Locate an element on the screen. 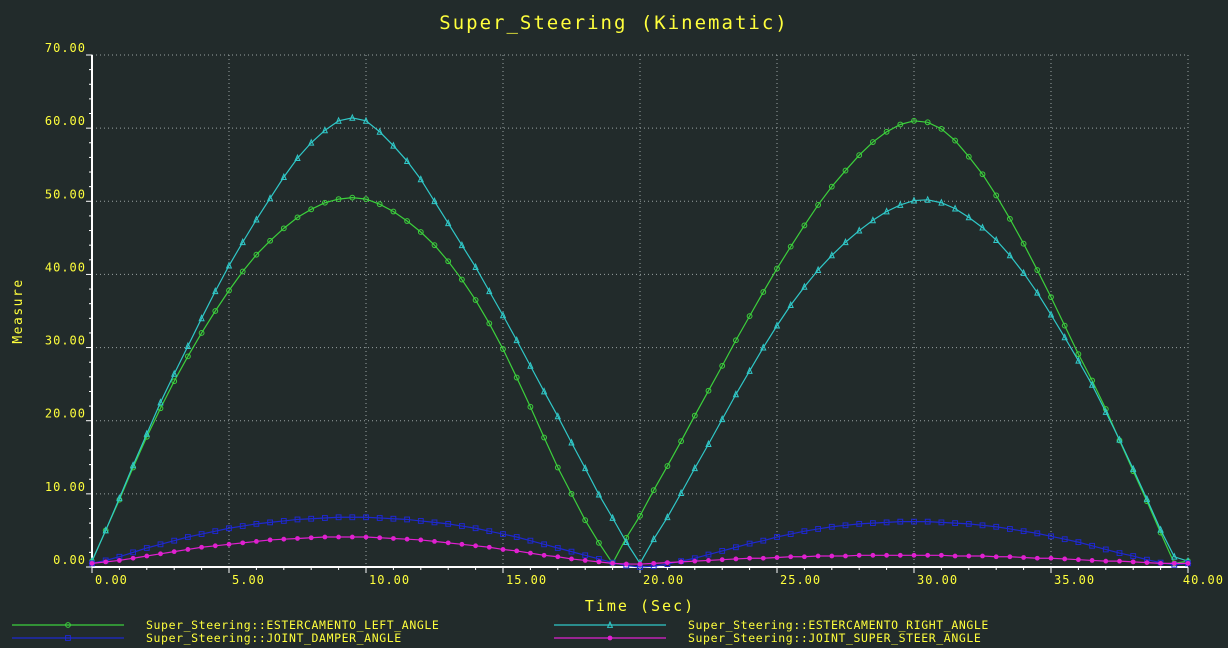 Image resolution: width=1228 pixels, height=648 pixels. x-tick-label: 10.00 is located at coordinates (389, 580).